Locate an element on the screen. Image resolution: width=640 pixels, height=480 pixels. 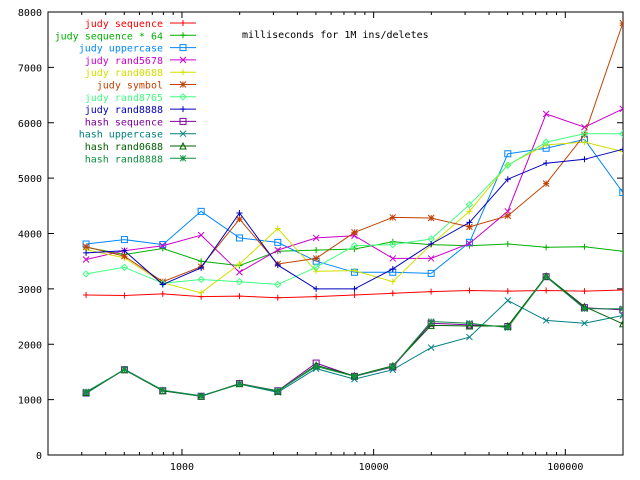
y-tick-label: 8000 is located at coordinates (30, 13).